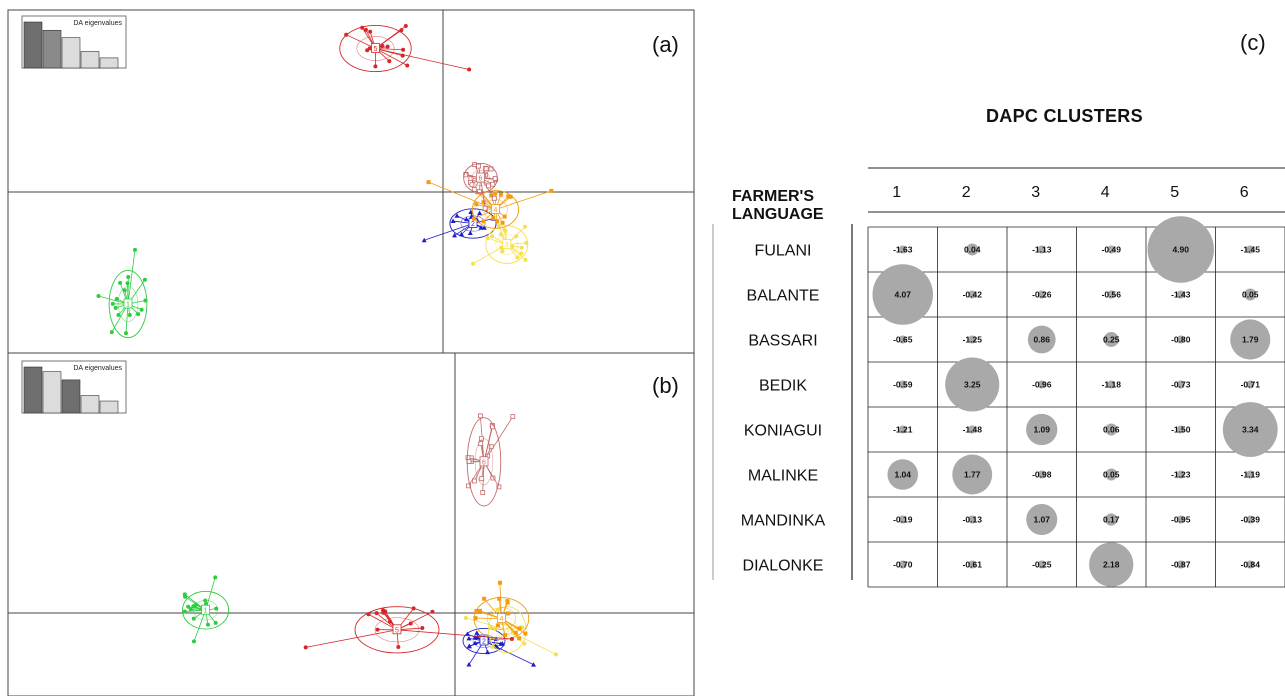 Image resolution: width=1285 pixels, height=696 pixels. I want to click on group-label-a-6: 6, so click(481, 179).